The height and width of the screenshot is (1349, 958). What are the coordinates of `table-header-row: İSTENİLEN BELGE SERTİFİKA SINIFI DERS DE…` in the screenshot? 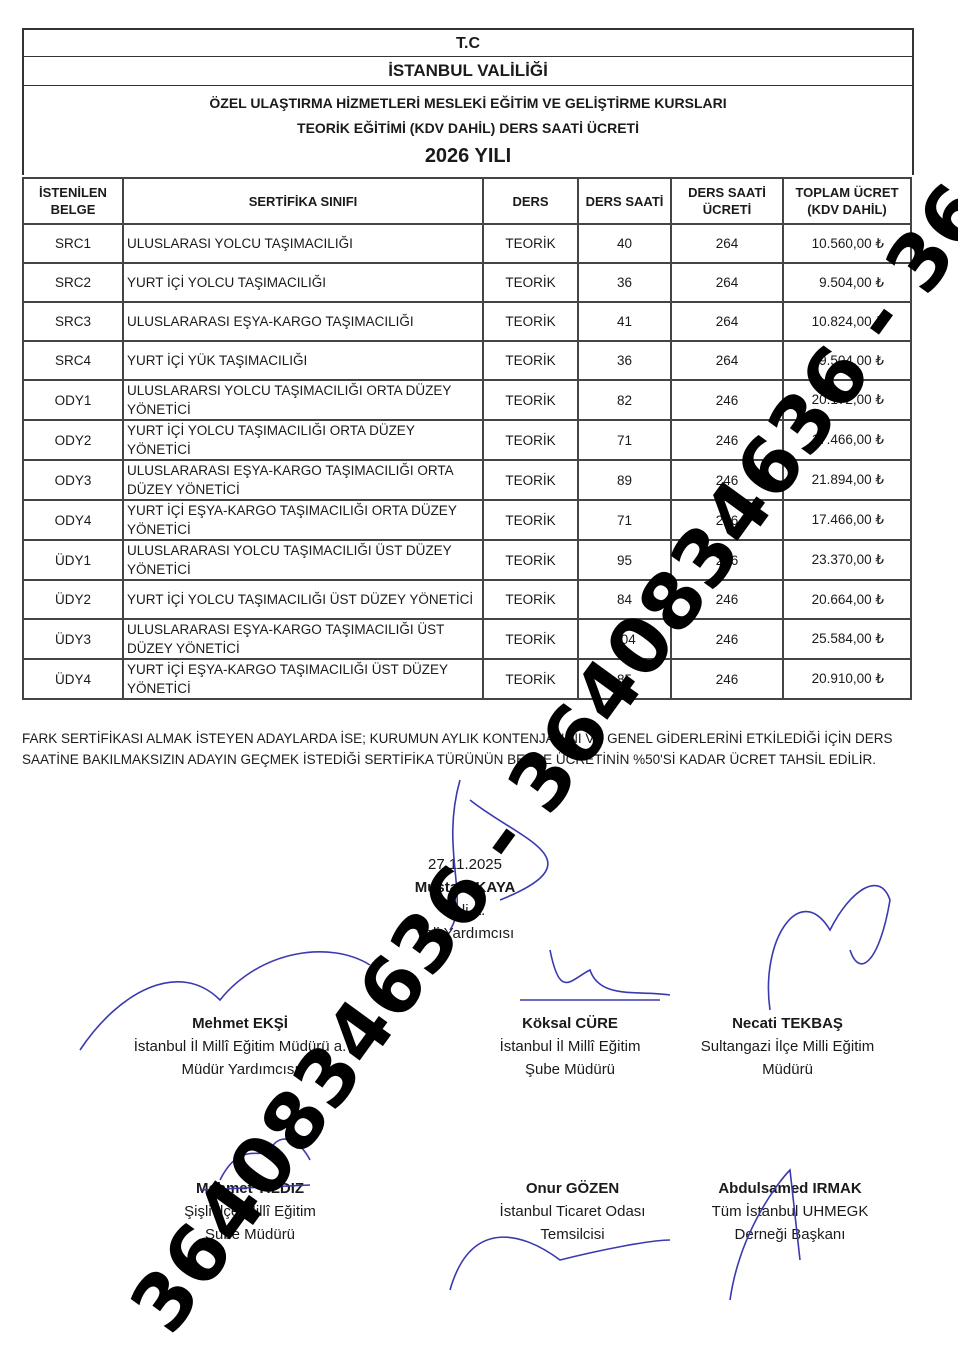 It's located at (467, 201).